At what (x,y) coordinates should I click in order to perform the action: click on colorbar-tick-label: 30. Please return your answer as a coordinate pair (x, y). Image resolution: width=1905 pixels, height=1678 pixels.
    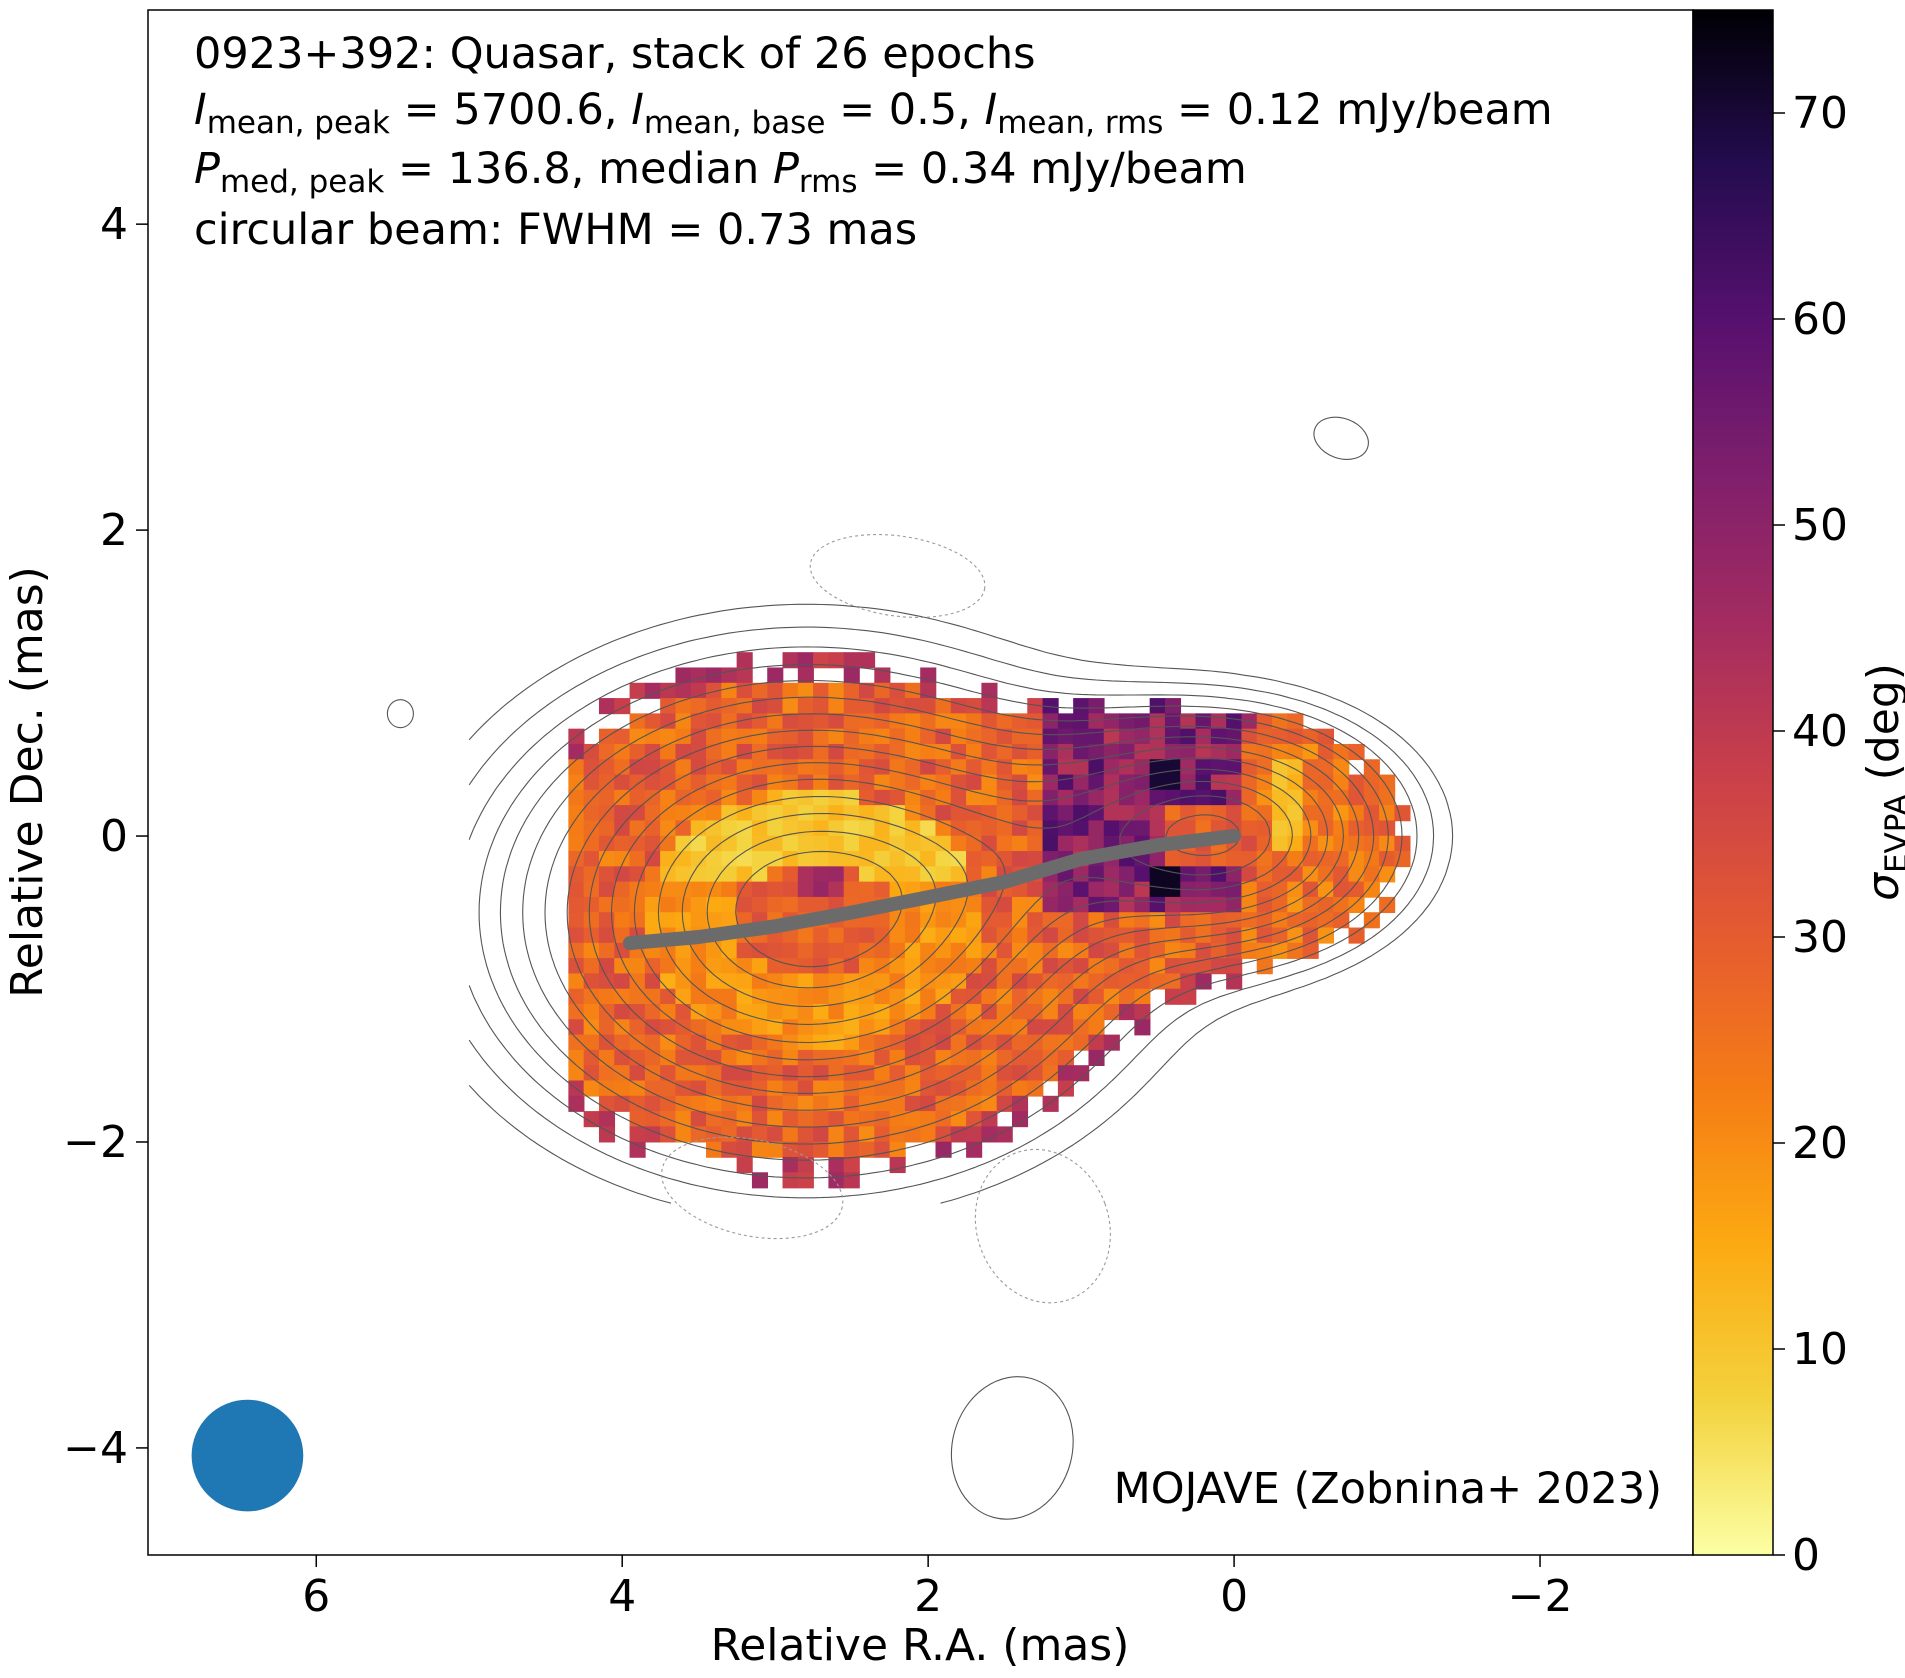
    Looking at the image, I should click on (1820, 937).